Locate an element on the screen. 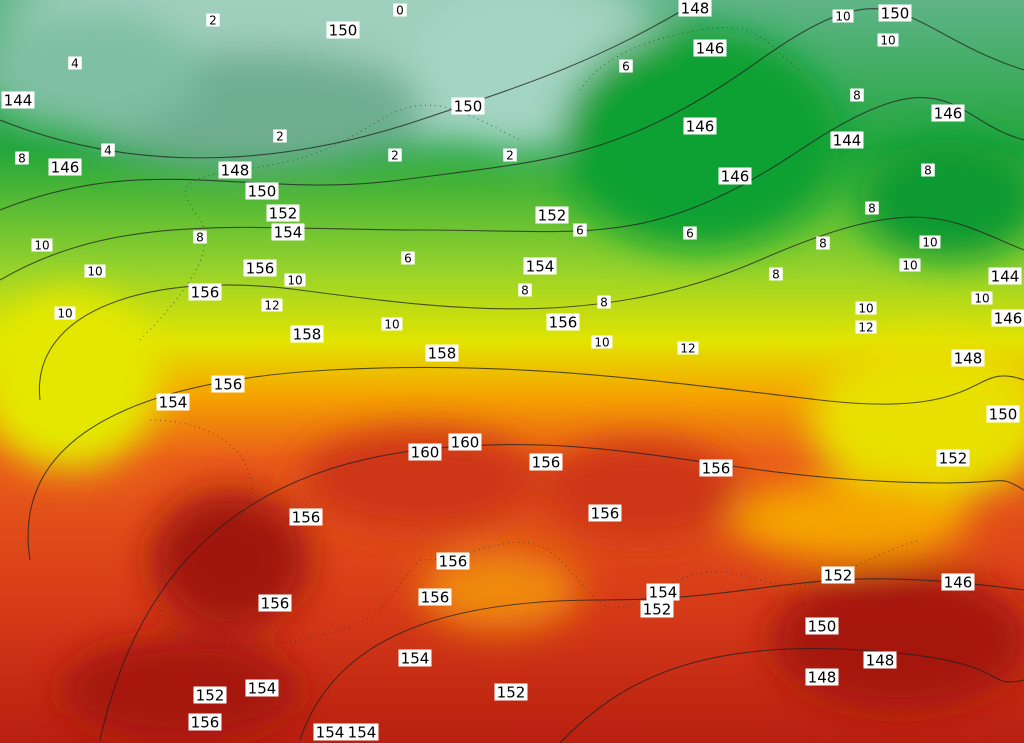 The width and height of the screenshot is (1024, 743). contour-label: 4 is located at coordinates (108, 151).